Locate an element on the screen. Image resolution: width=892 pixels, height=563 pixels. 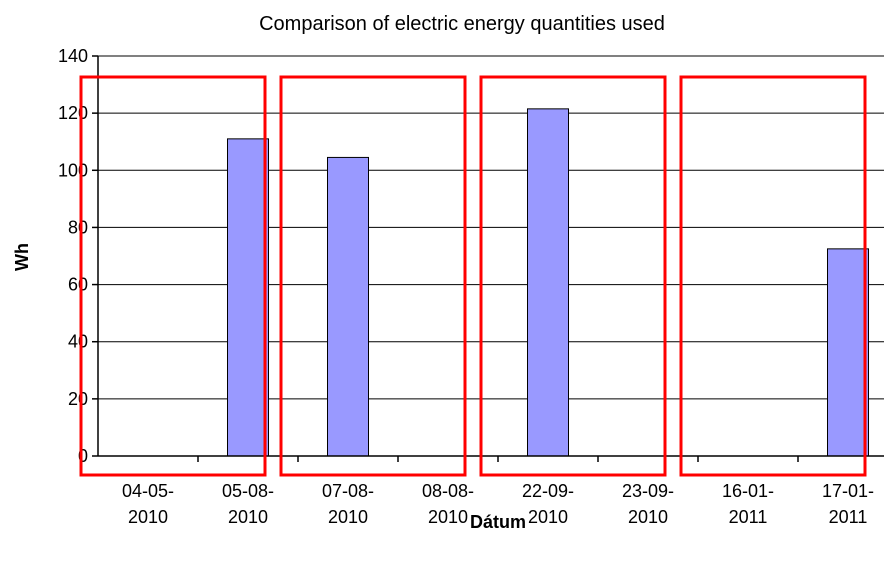
y-tick-label-80: 80 is located at coordinates (78, 227).